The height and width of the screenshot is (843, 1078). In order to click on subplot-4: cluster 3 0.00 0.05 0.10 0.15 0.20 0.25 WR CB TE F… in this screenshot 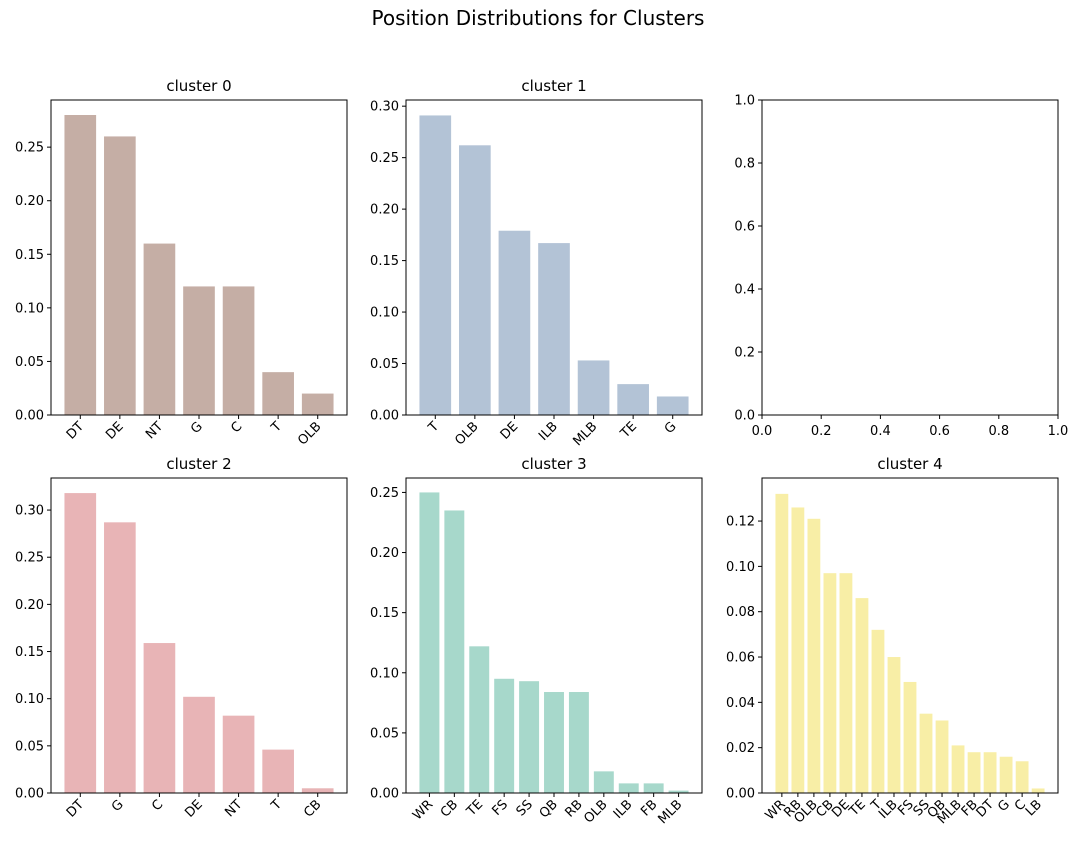, I will do `click(536, 641)`.